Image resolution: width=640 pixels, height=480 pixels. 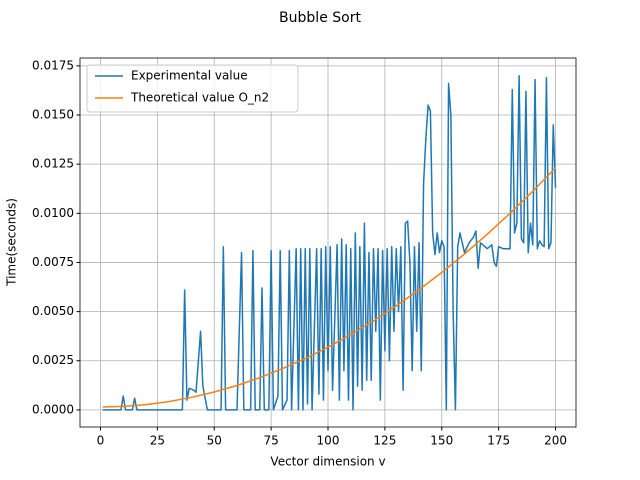 What do you see at coordinates (555, 441) in the screenshot?
I see `x-tick-label: 200` at bounding box center [555, 441].